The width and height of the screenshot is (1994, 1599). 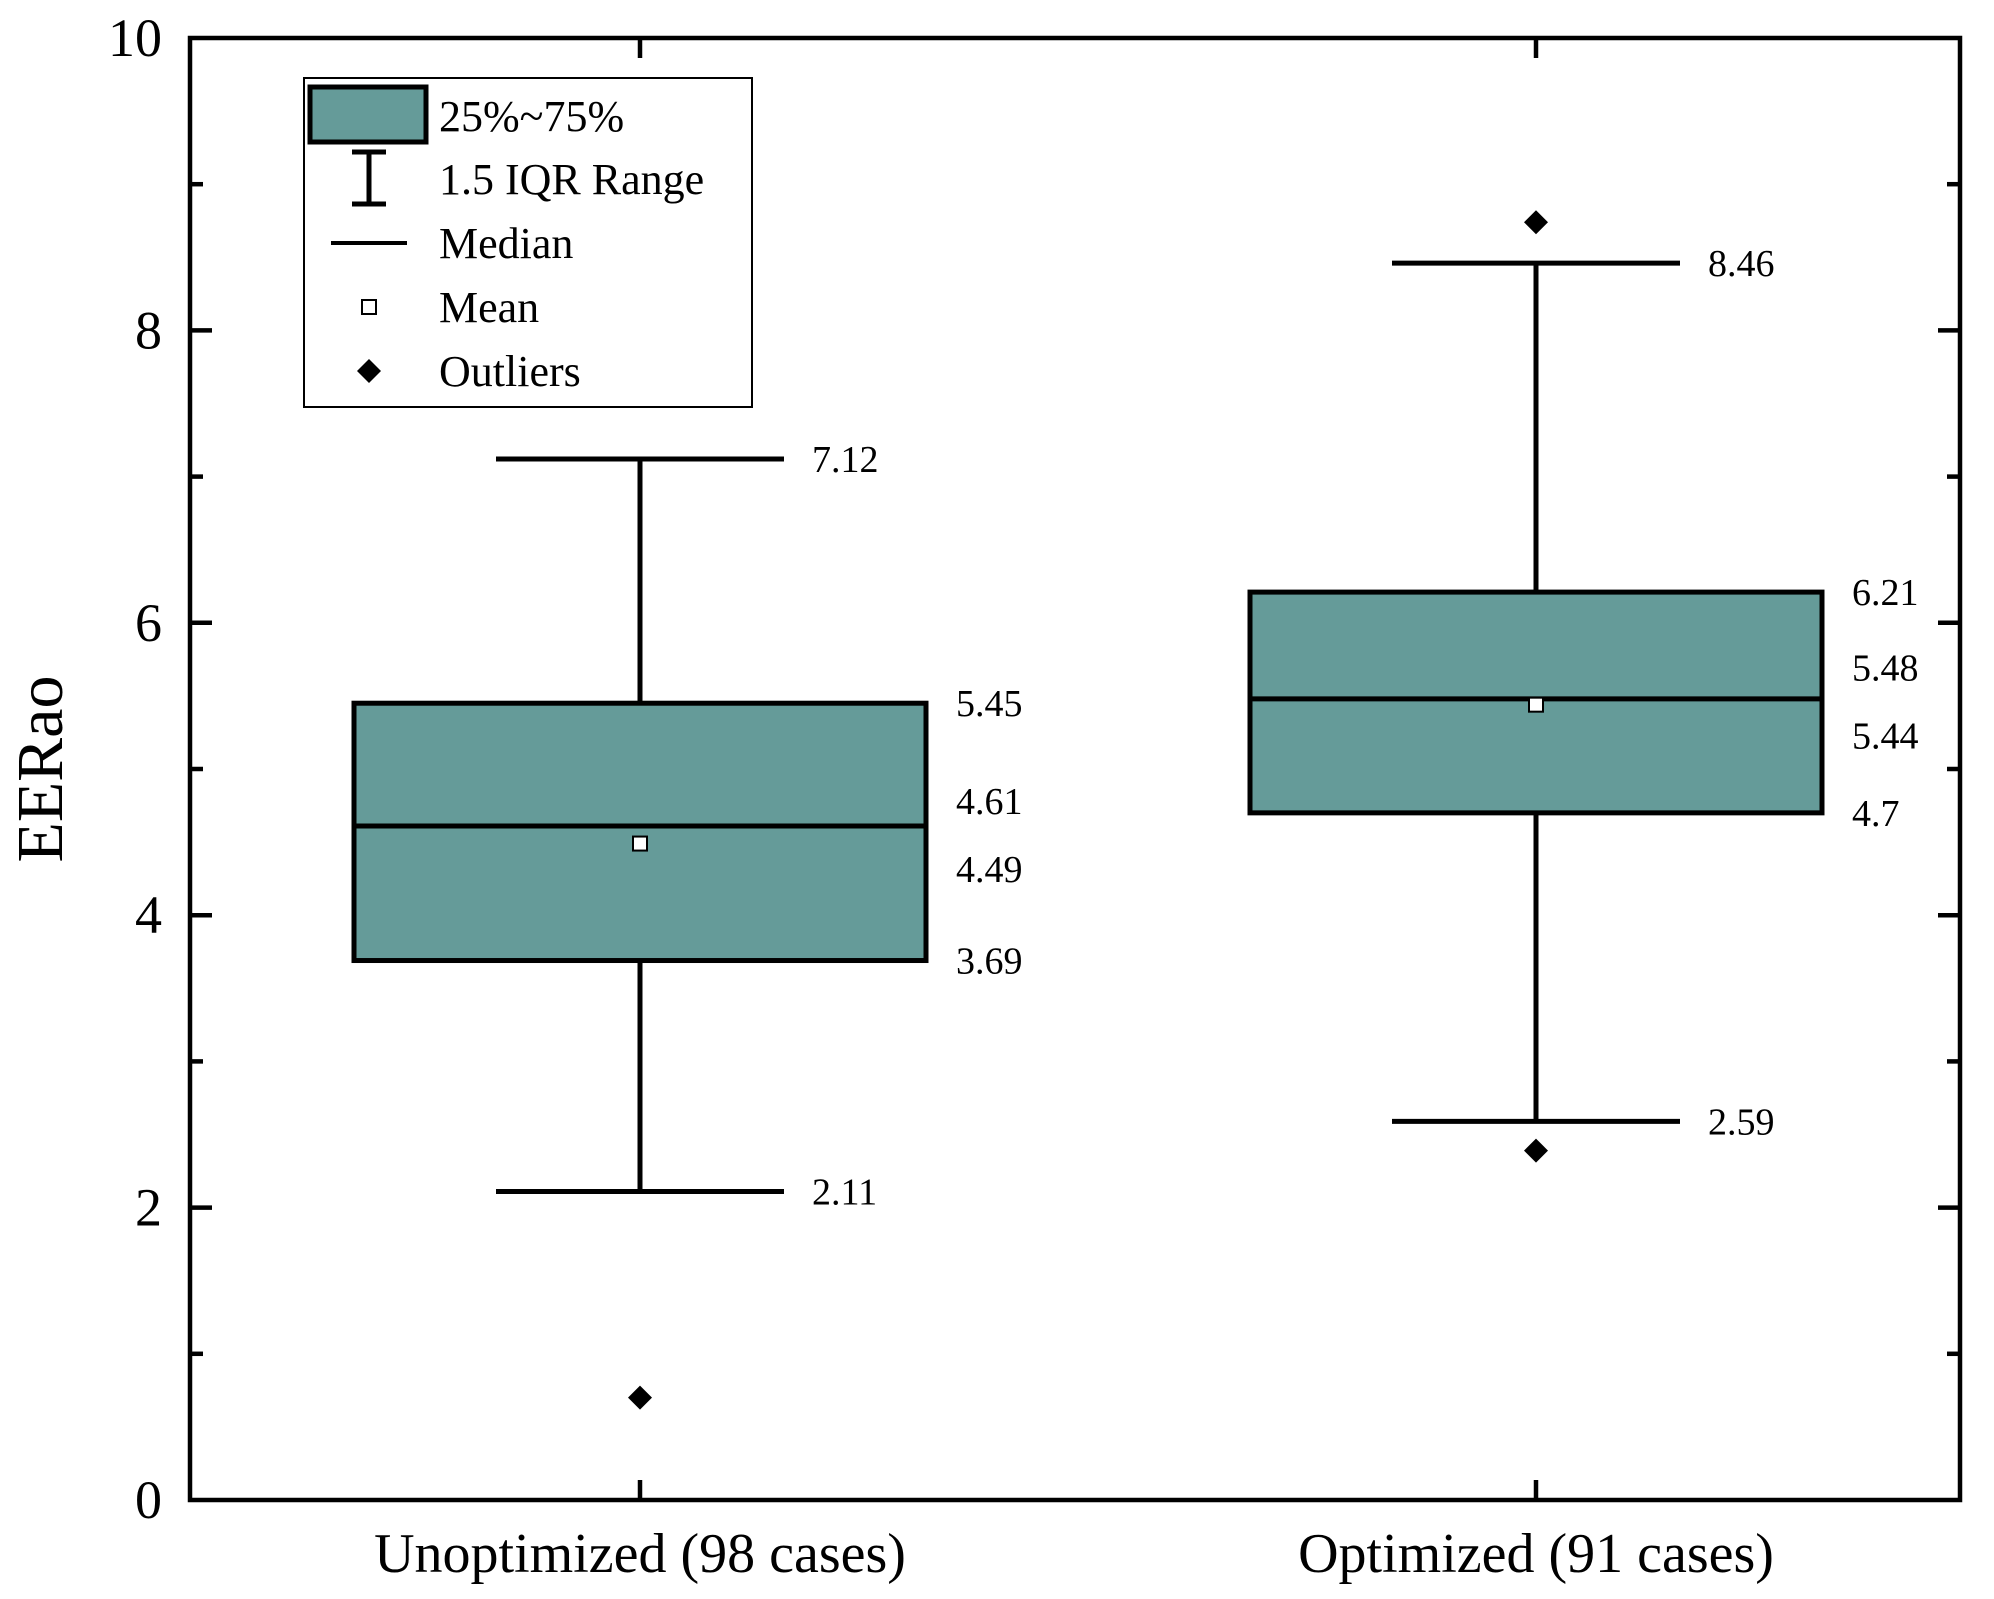 I want to click on legend-mean-swatch, so click(x=369, y=307).